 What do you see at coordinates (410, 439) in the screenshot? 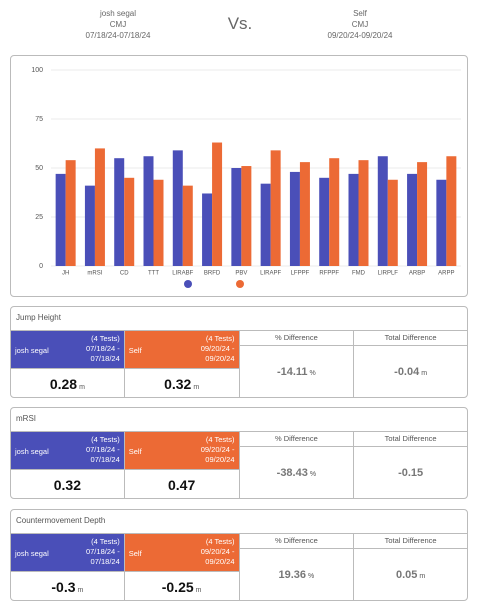
I see `column-header: Total Difference` at bounding box center [410, 439].